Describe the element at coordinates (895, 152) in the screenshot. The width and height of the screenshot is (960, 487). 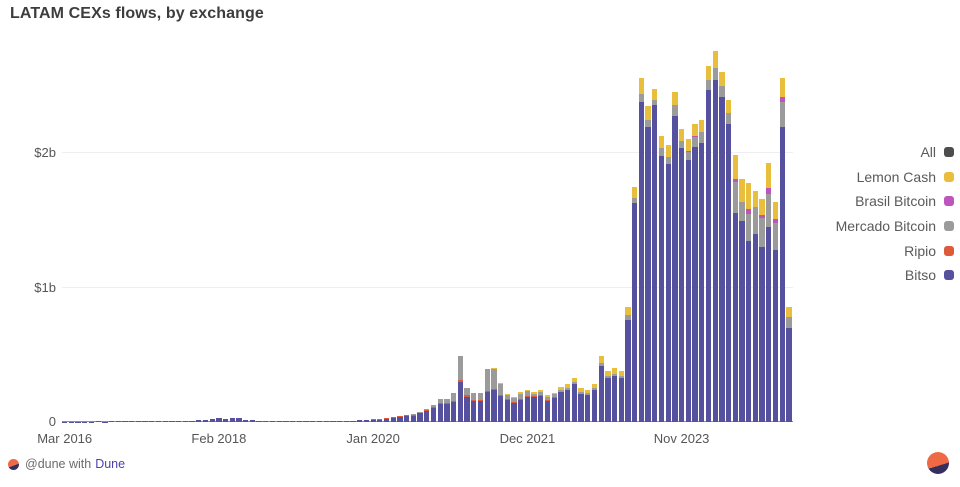
I see `legend-item-all: All` at that location.